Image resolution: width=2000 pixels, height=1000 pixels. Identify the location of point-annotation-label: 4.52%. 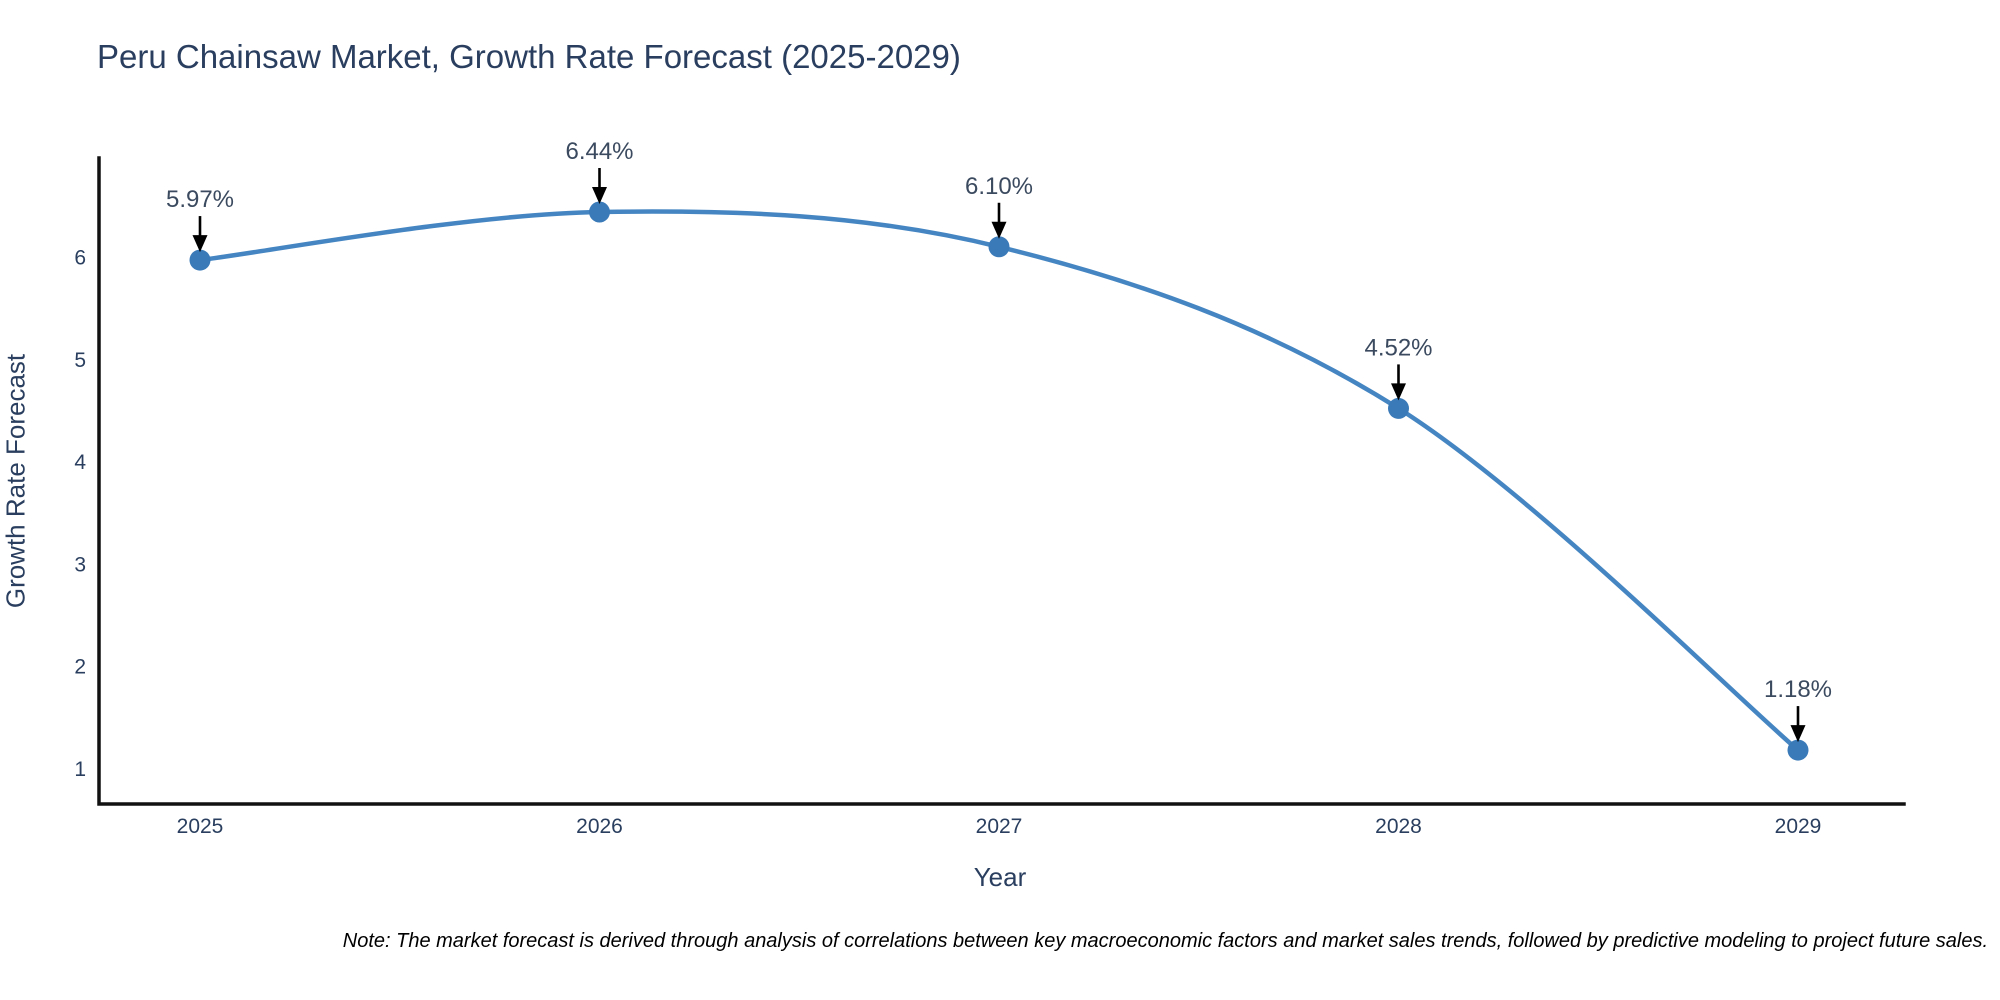
(1398, 347).